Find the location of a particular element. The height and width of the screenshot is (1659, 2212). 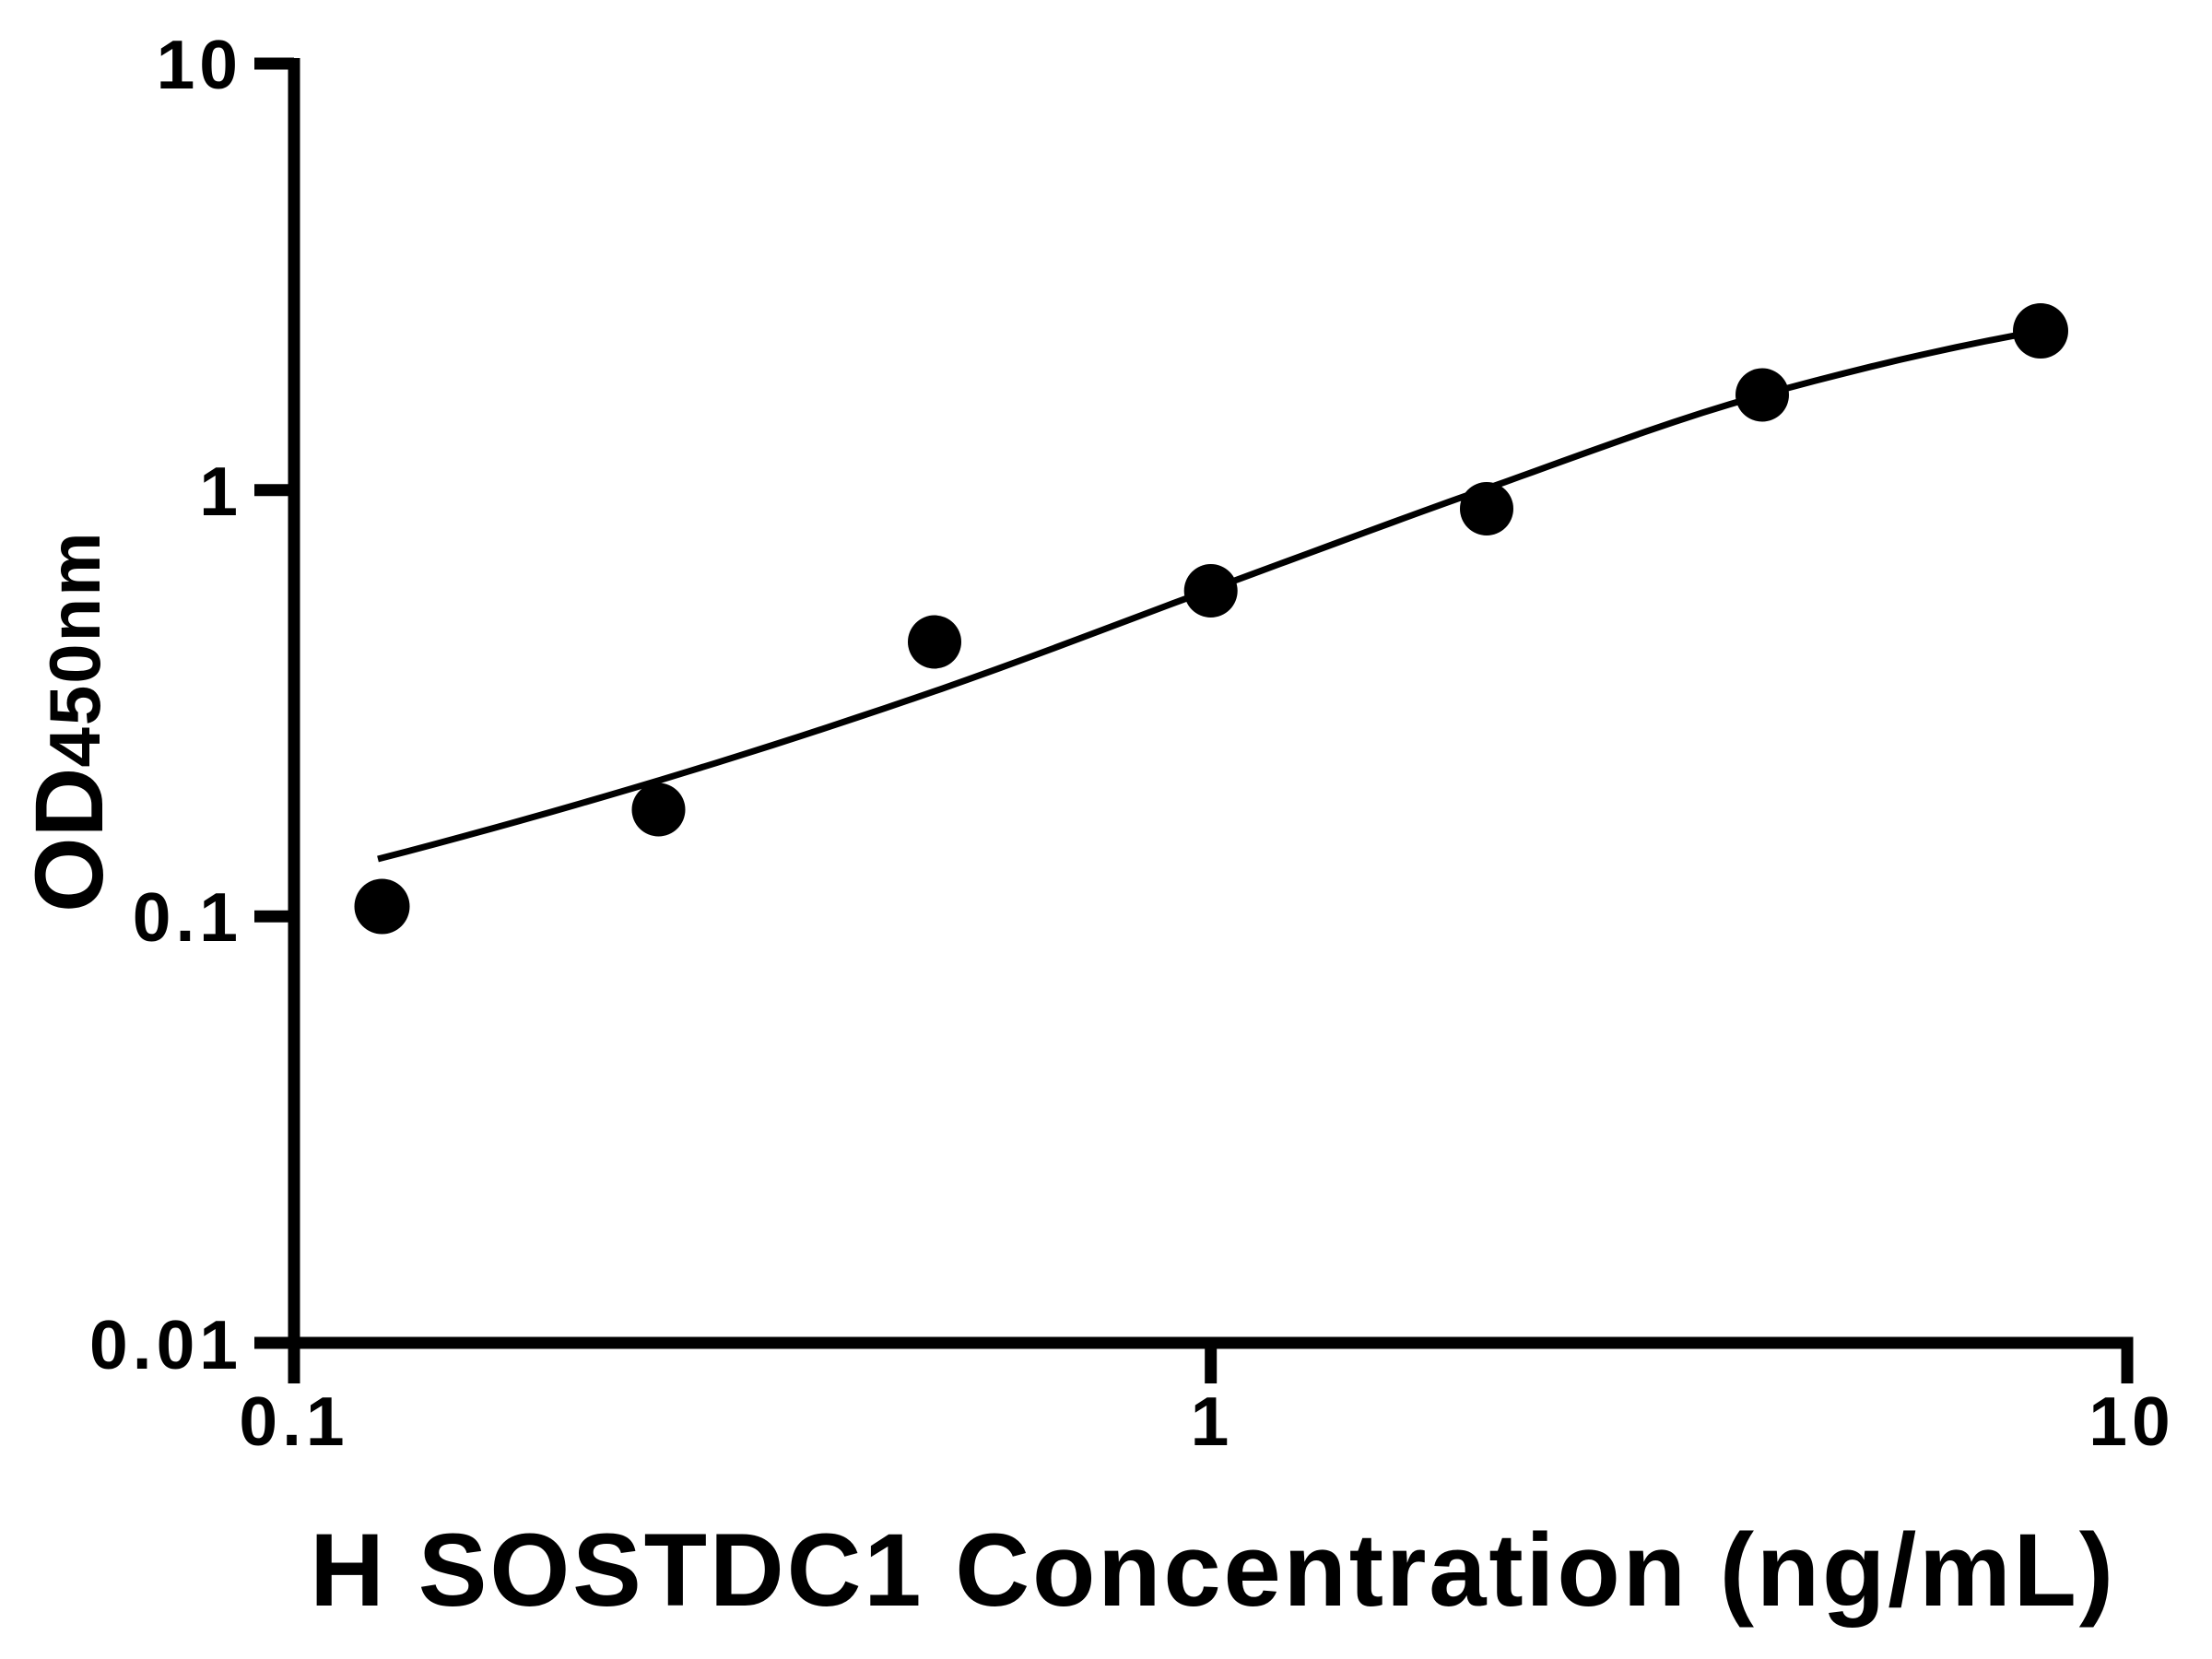

svg-text:H SOSTDC1 Concentration (ng/mL: H SOSTDC1 Concentration (ng/mL) is located at coordinates (1213, 1570).